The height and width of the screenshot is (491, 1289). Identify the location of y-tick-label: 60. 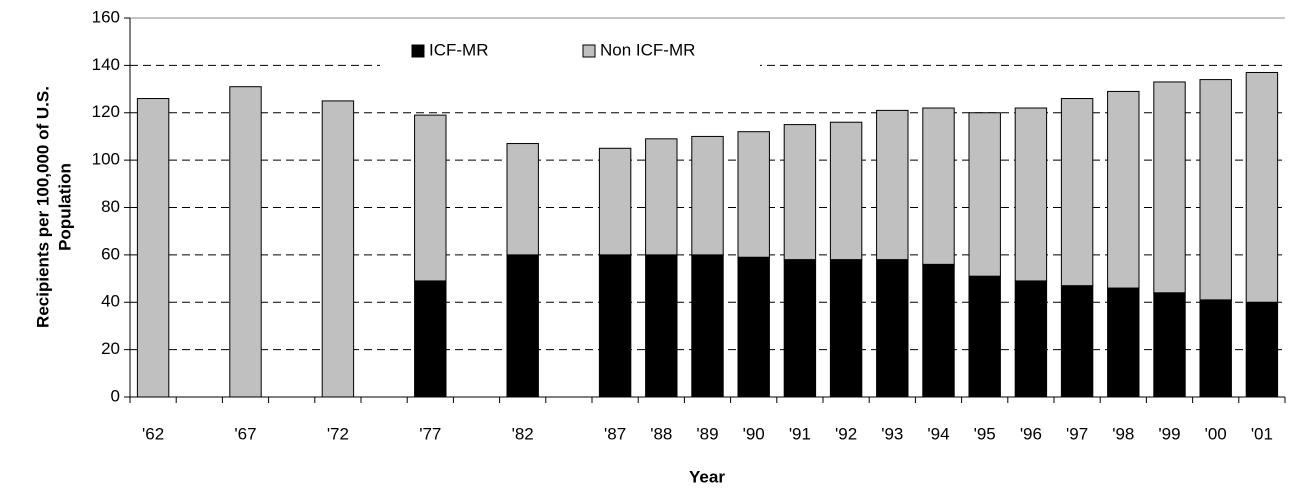
(110, 253).